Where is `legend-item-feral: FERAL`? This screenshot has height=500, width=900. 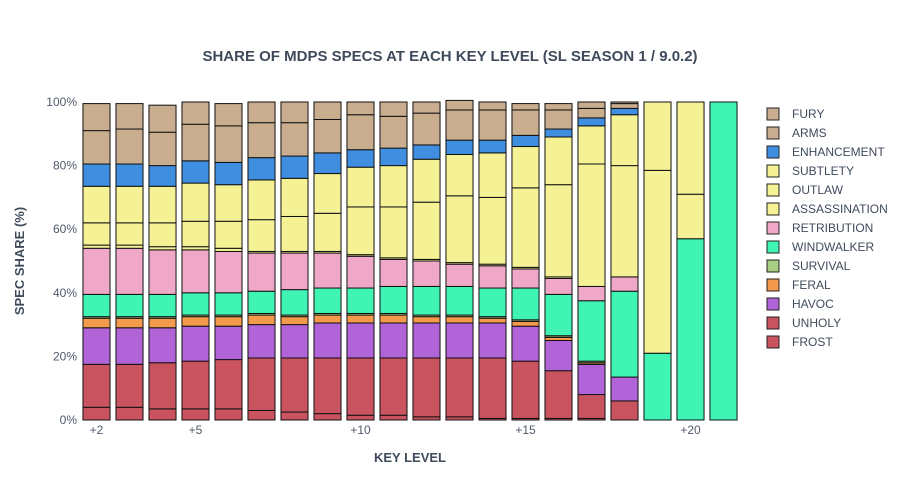 legend-item-feral: FERAL is located at coordinates (798, 285).